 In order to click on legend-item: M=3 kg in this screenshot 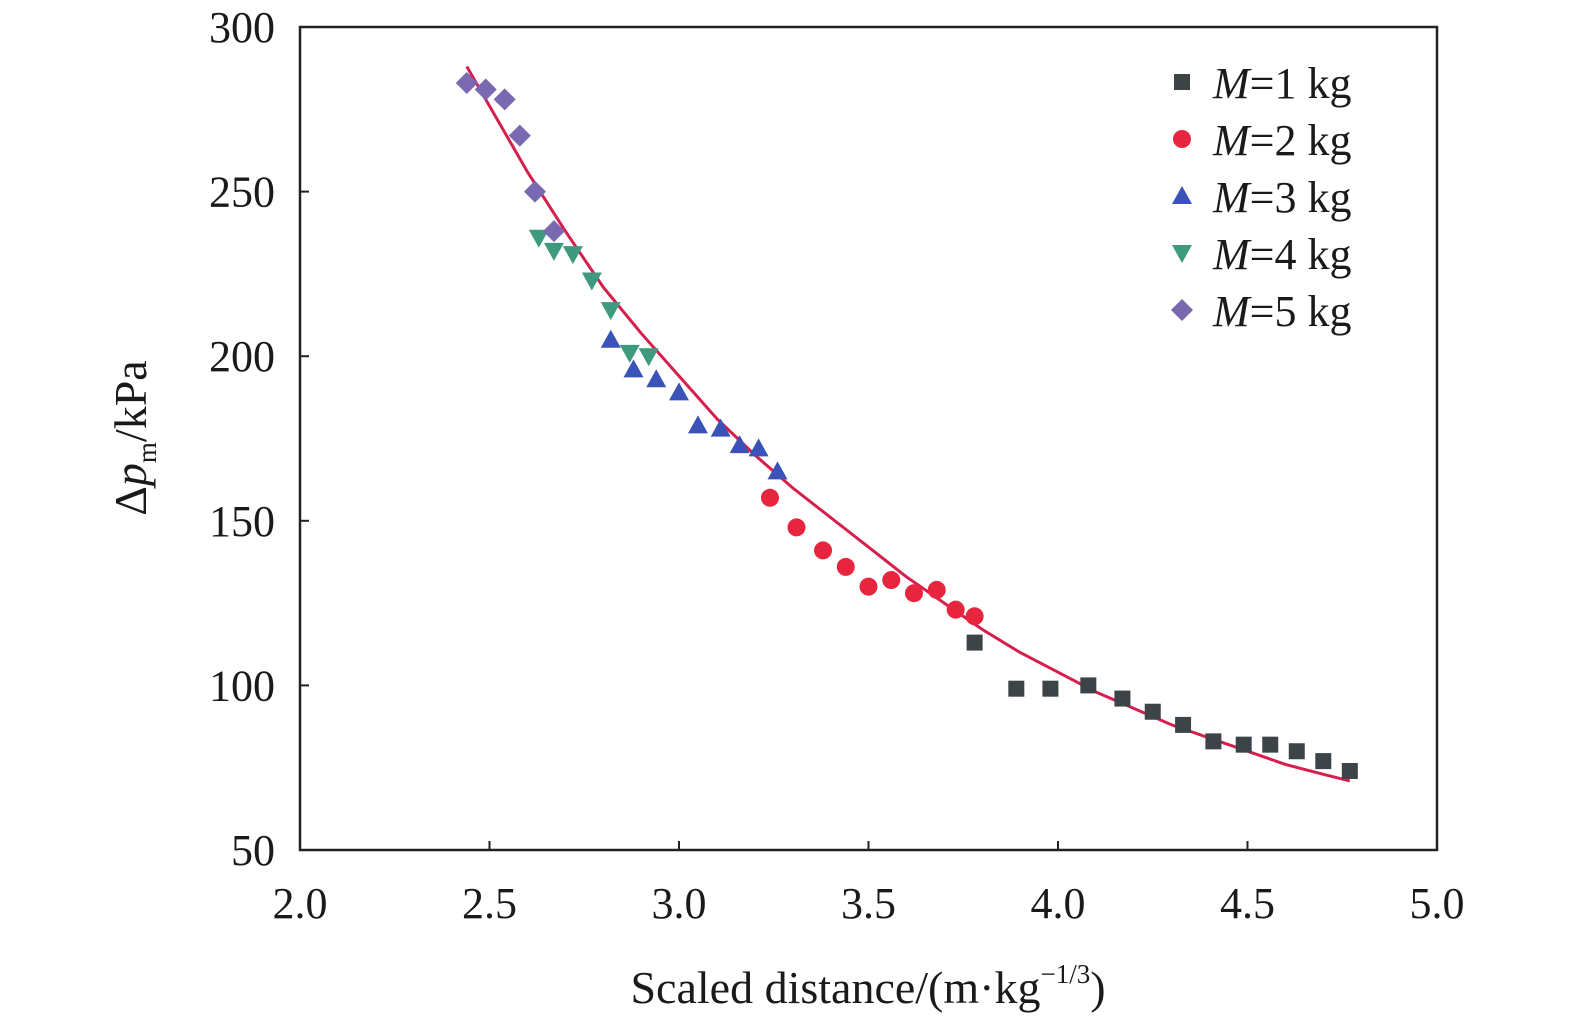, I will do `click(1261, 197)`.